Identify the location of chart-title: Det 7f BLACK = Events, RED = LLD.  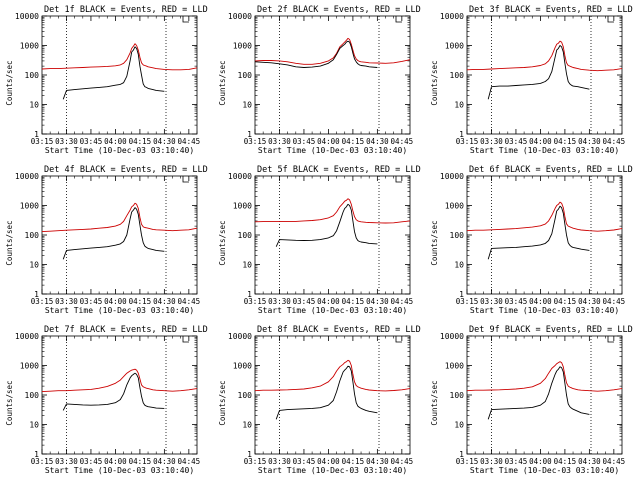
(126, 330).